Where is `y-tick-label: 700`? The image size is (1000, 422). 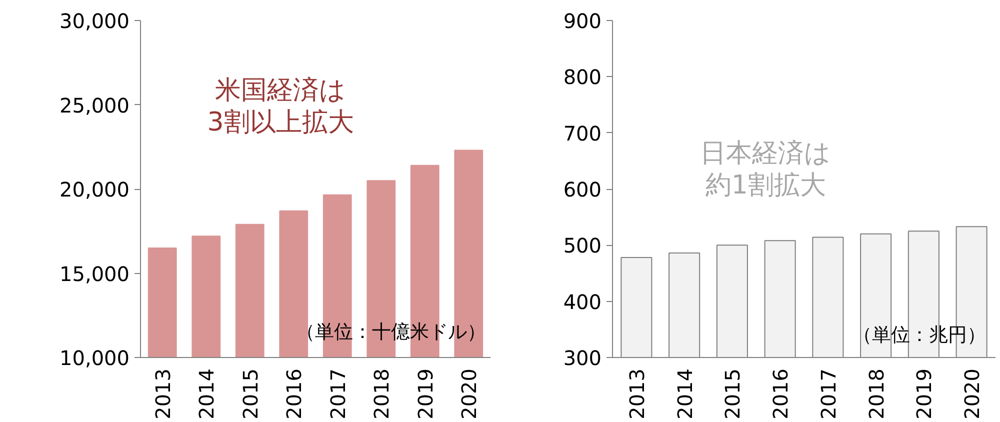
y-tick-label: 700 is located at coordinates (582, 133).